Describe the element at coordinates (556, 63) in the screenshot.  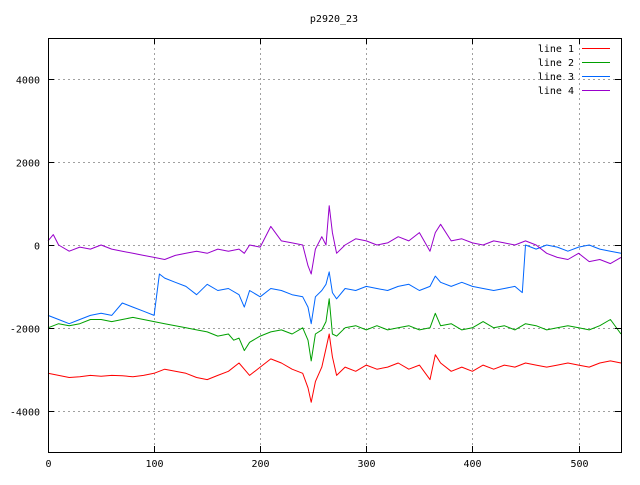
I see `legend-label-2: line 2` at that location.